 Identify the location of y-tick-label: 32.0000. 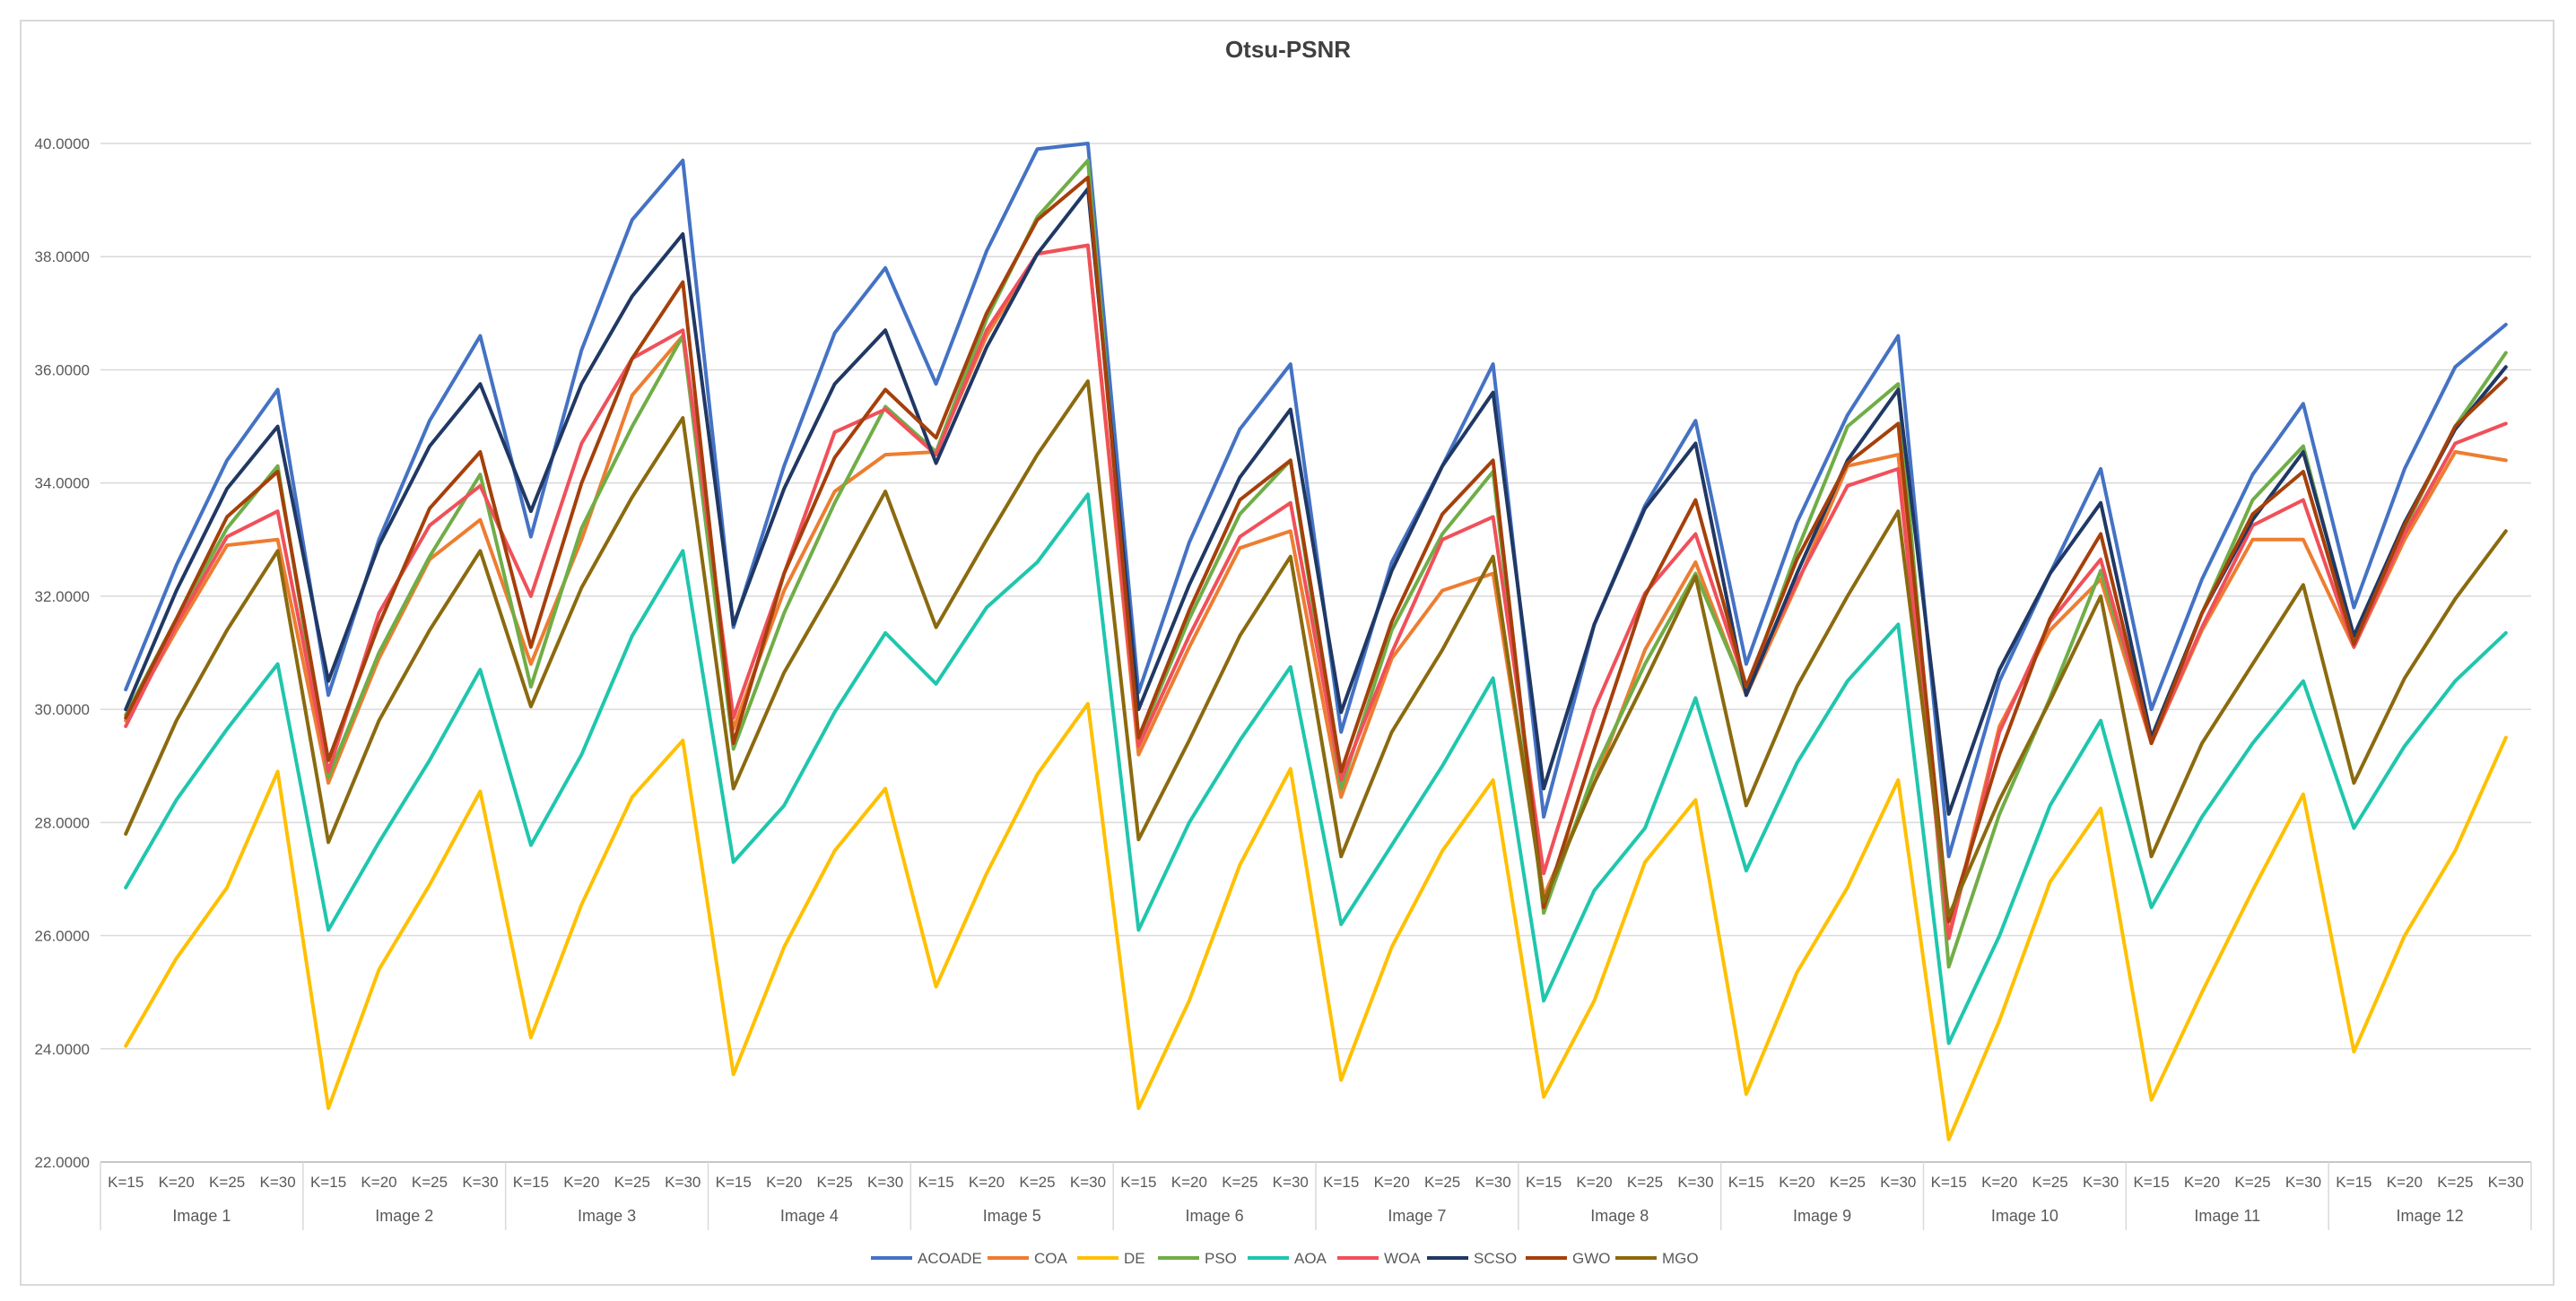
(62, 596).